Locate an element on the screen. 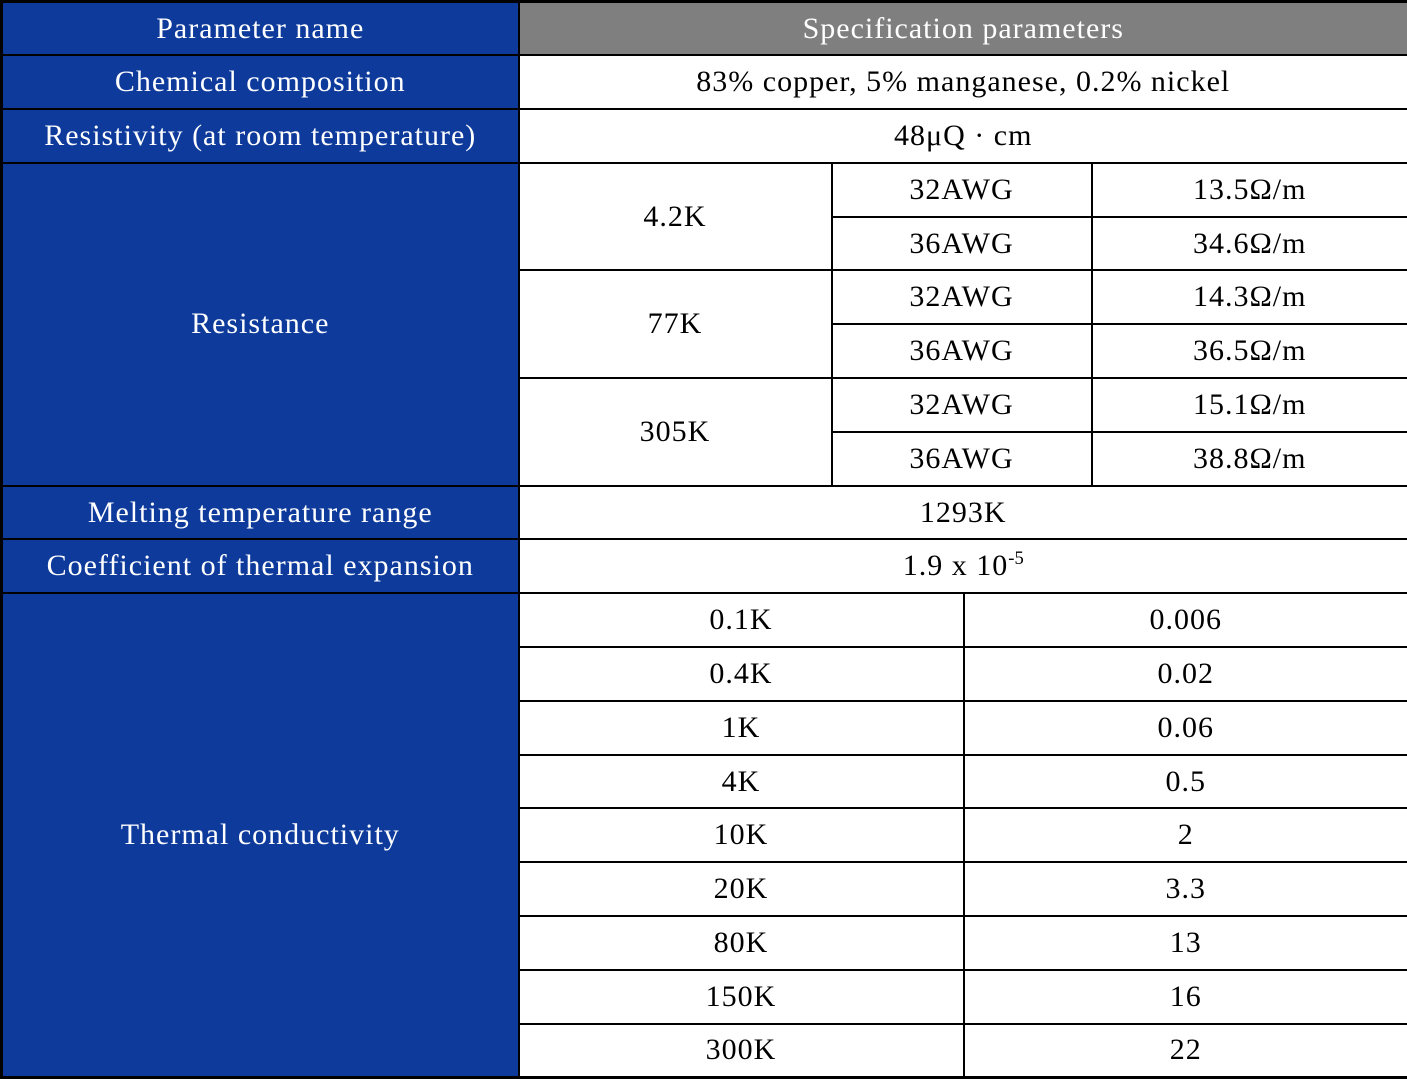  conductivity-value-cell: 0.5 is located at coordinates (1185, 782).